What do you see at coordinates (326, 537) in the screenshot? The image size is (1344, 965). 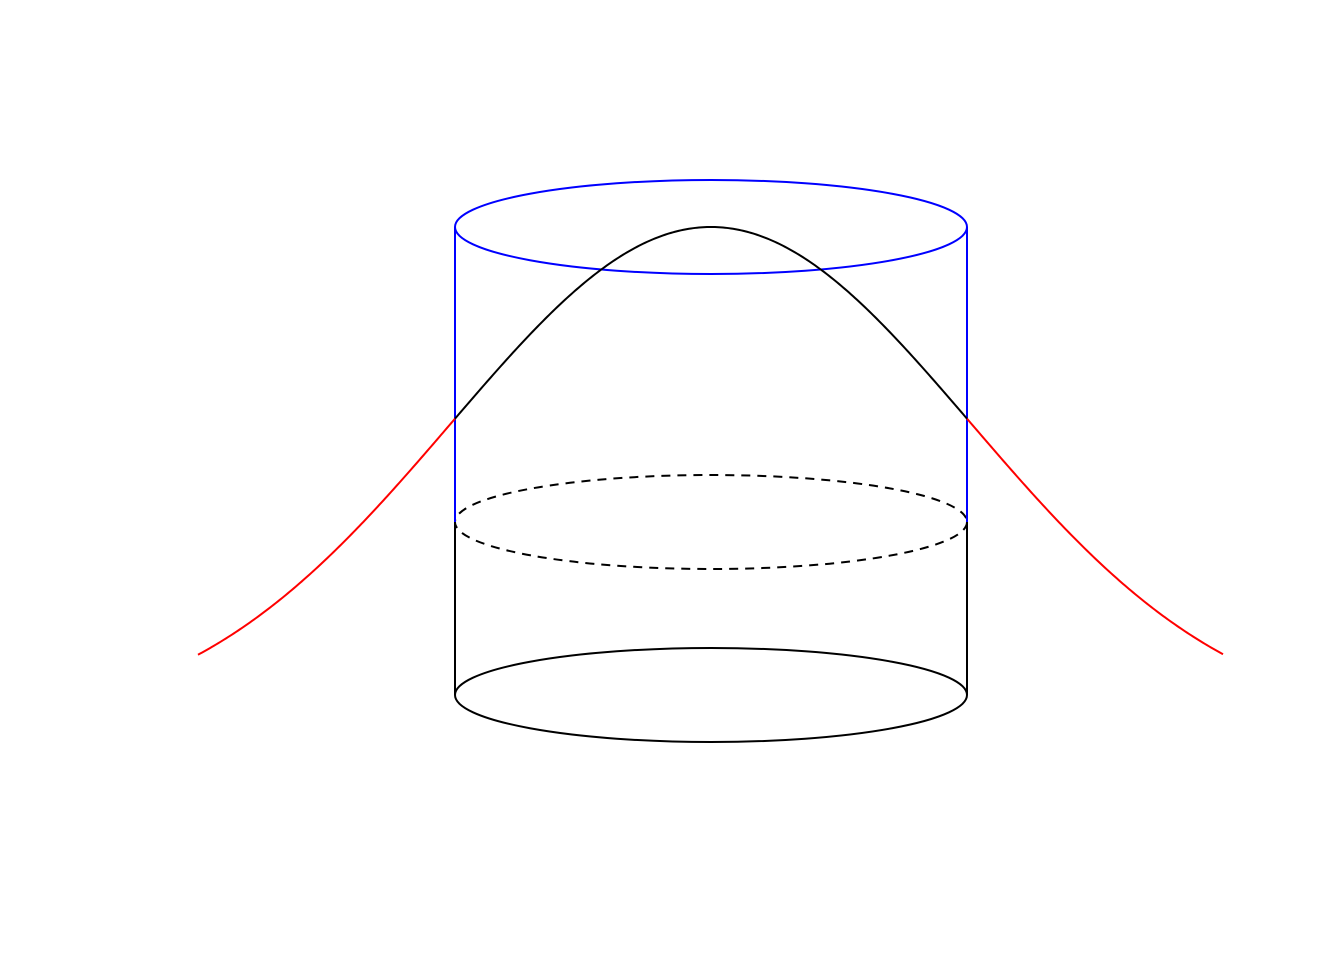 I see `bell-curve-left-tail` at bounding box center [326, 537].